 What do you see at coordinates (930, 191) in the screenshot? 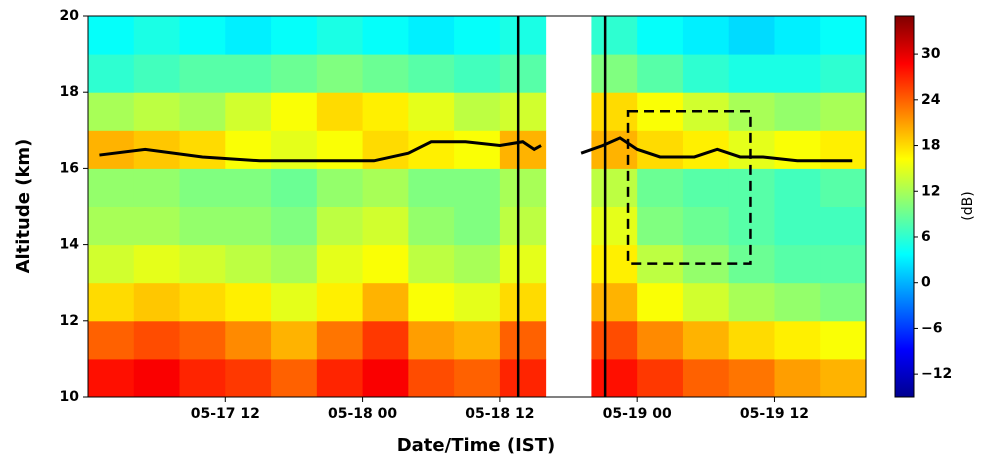
I see `colorbar-tick-label: 12` at bounding box center [930, 191].